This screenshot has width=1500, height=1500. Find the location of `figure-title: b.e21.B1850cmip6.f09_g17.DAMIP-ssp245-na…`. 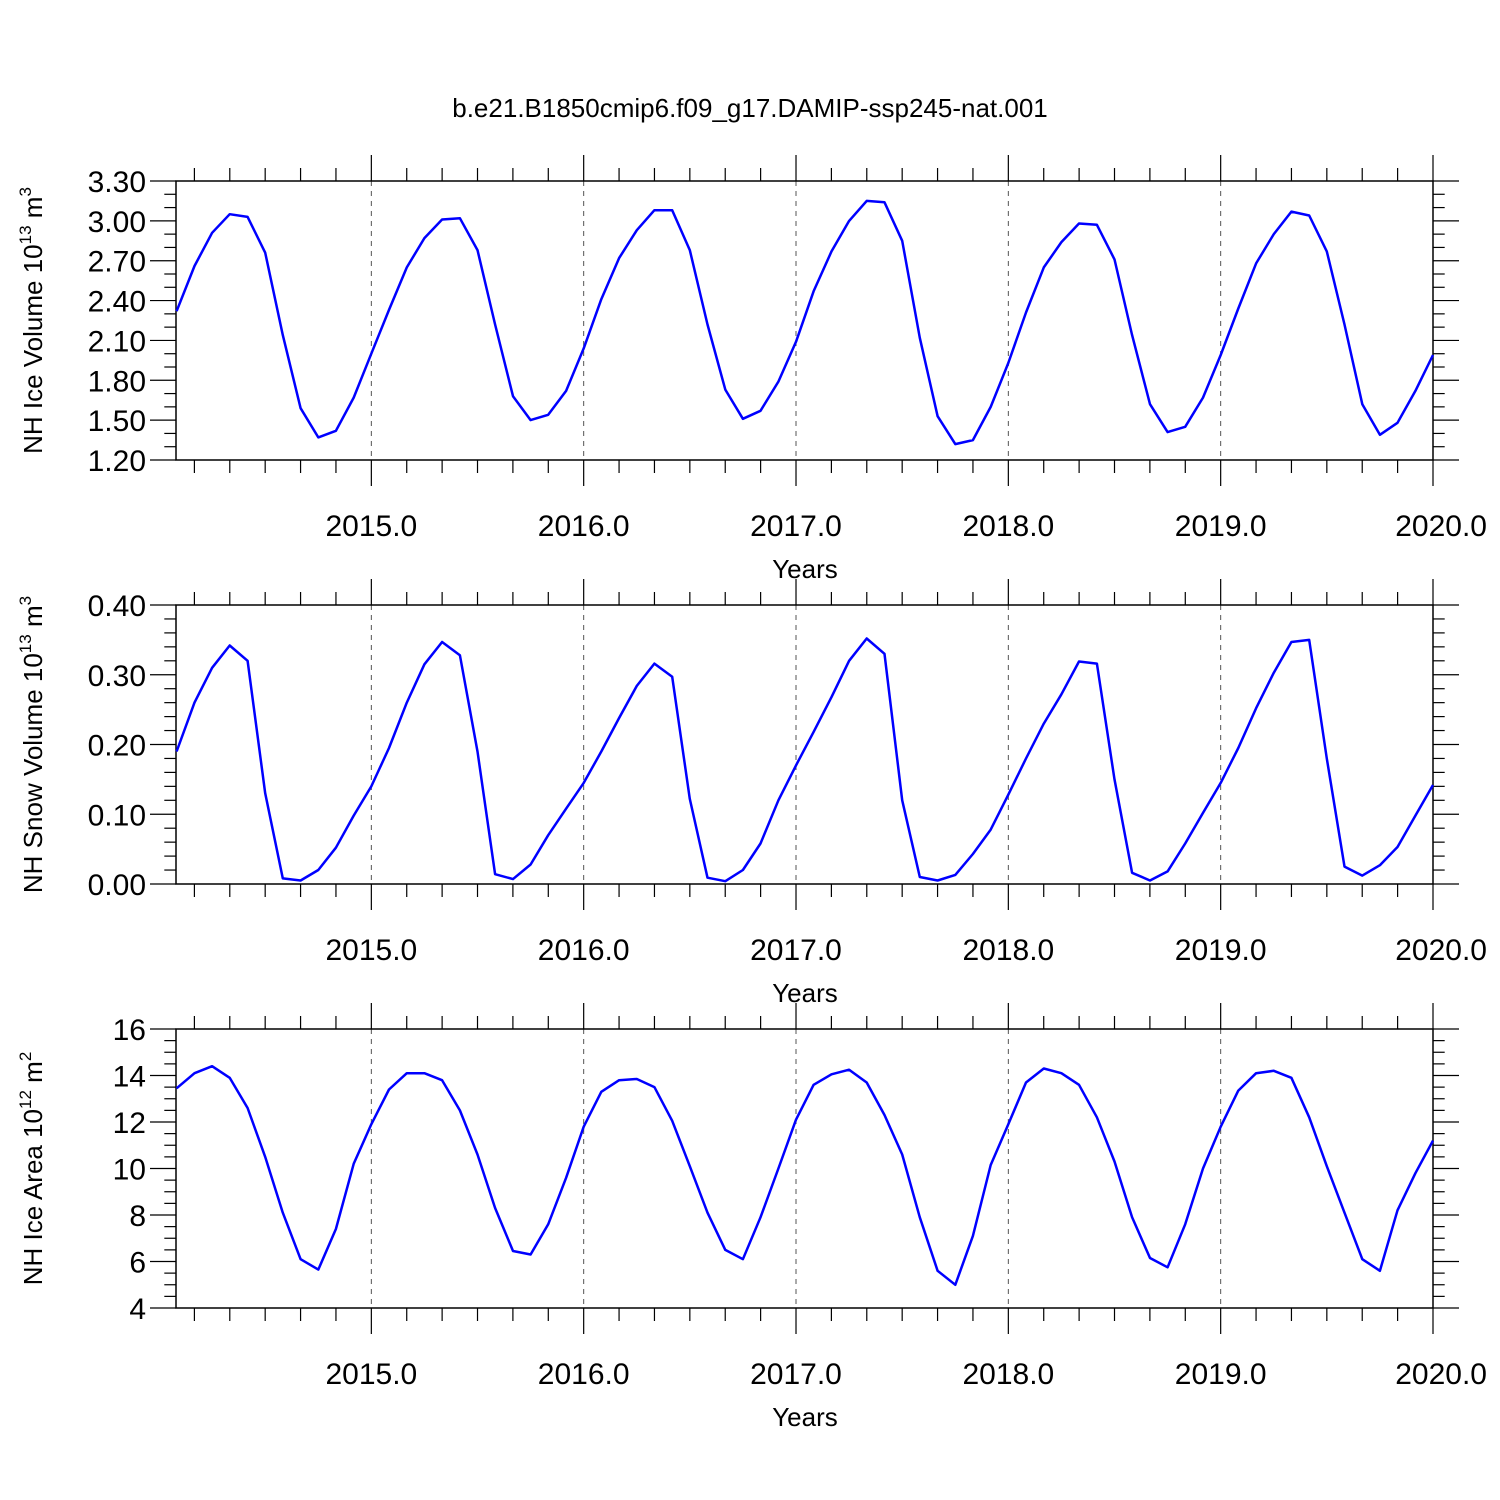

figure-title: b.e21.B1850cmip6.f09_g17.DAMIP-ssp245-na… is located at coordinates (750, 108).